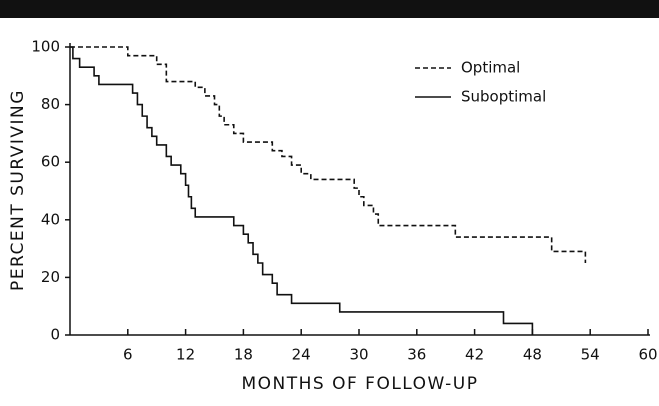  What do you see at coordinates (55, 335) in the screenshot?
I see `y-tick-label: 0` at bounding box center [55, 335].